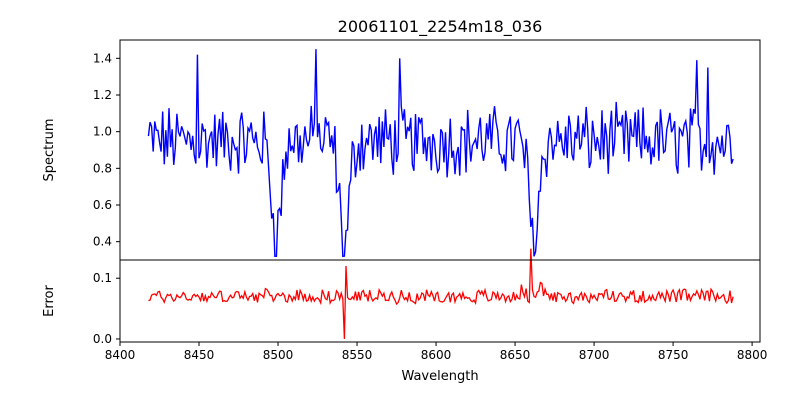  What do you see at coordinates (102, 58) in the screenshot?
I see `spectrum-y-tick-label: 1.4` at bounding box center [102, 58].